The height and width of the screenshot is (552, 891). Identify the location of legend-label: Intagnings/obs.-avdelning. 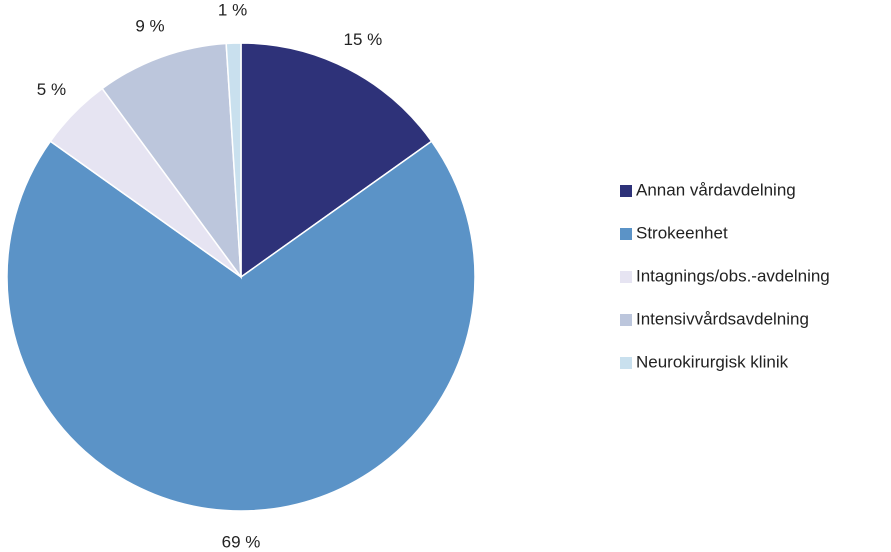
(733, 275).